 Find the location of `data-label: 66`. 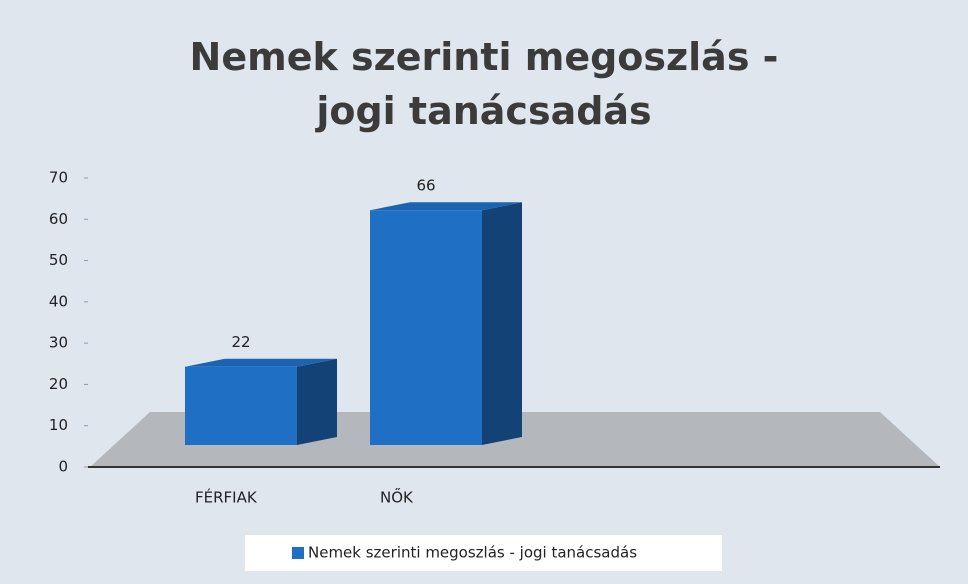

data-label: 66 is located at coordinates (425, 186).